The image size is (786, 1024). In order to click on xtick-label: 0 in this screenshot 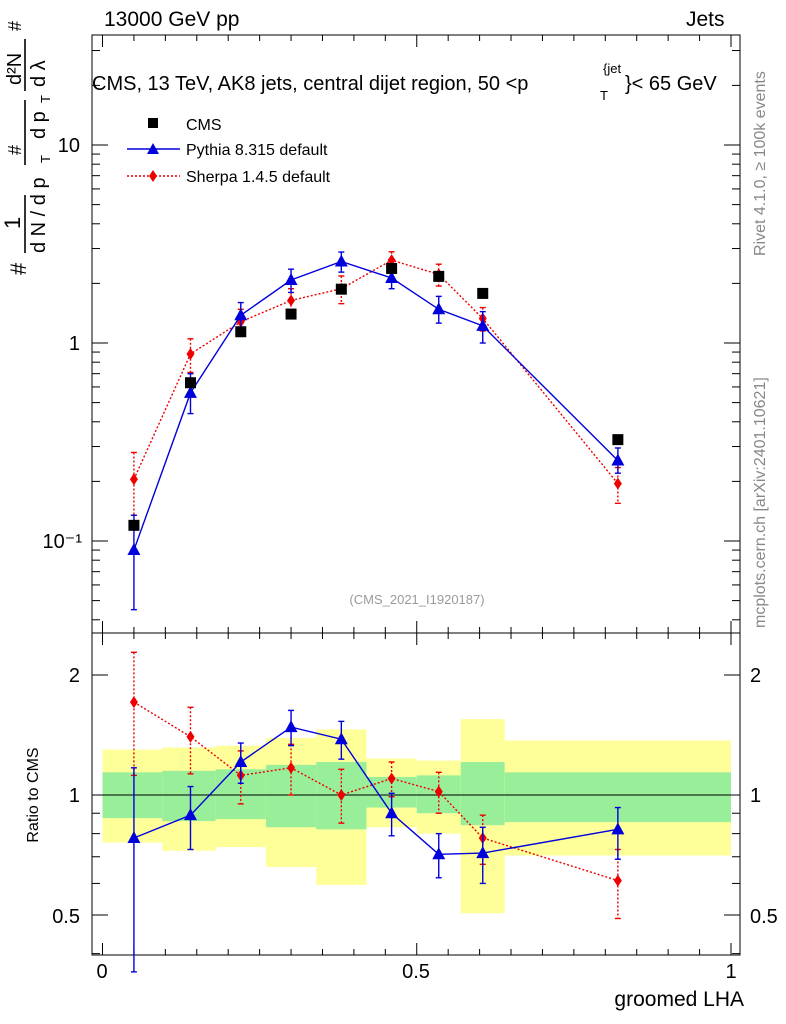, I will do `click(101, 972)`.